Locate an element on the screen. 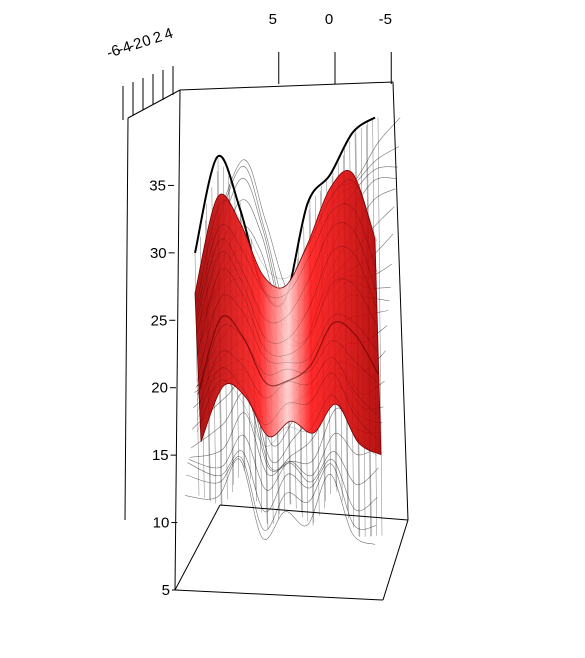  wireframe-column is located at coordinates (380, 326).